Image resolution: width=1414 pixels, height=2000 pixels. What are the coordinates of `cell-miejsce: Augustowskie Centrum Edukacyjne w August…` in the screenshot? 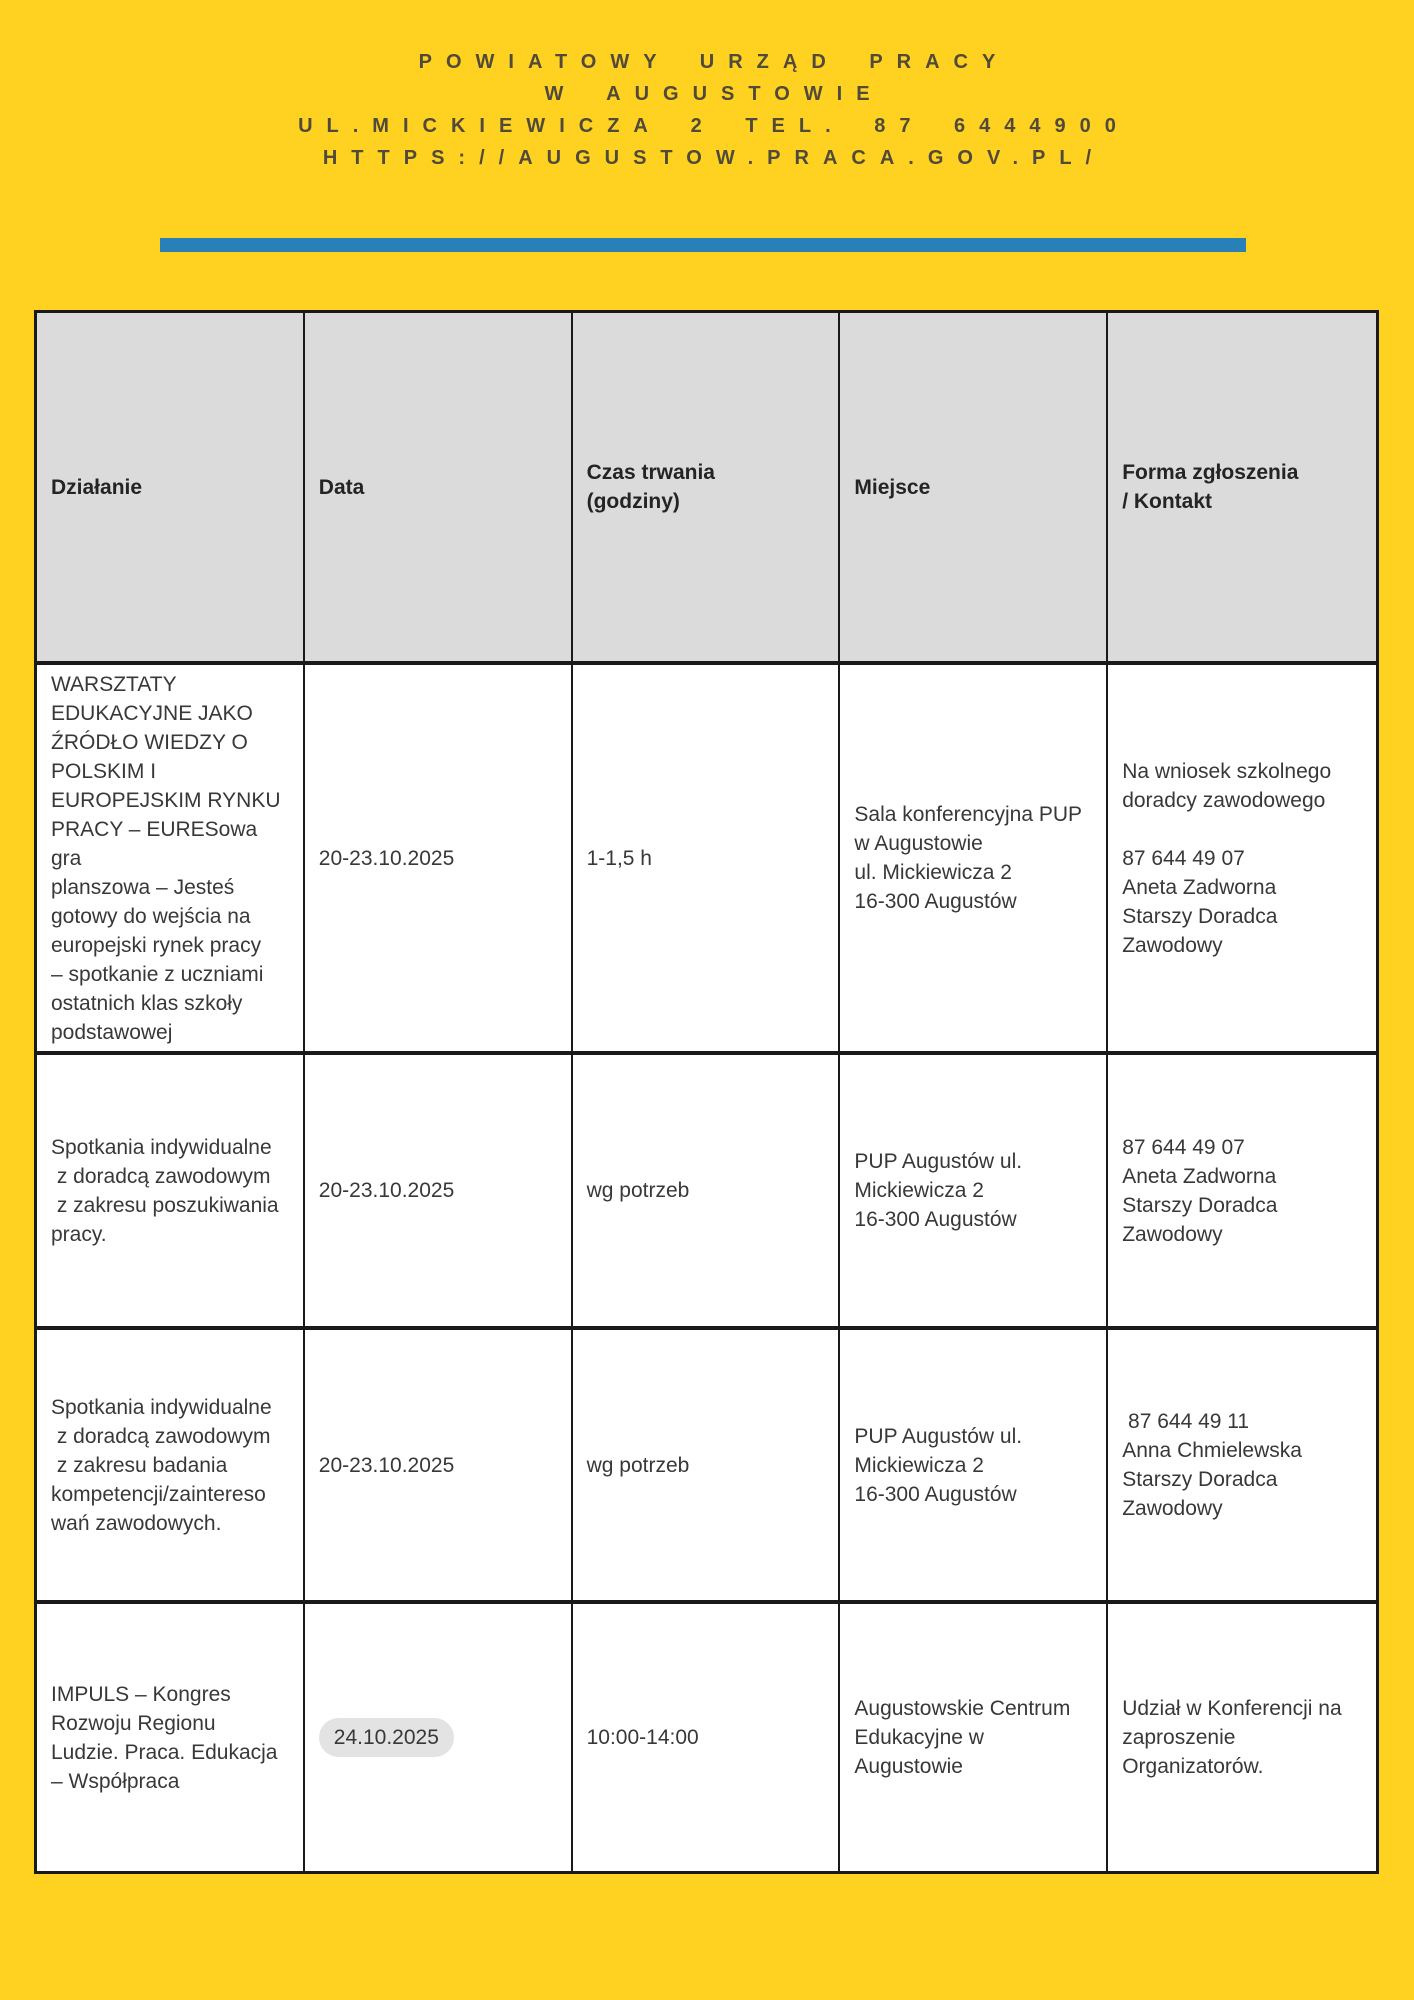 It's located at (974, 1737).